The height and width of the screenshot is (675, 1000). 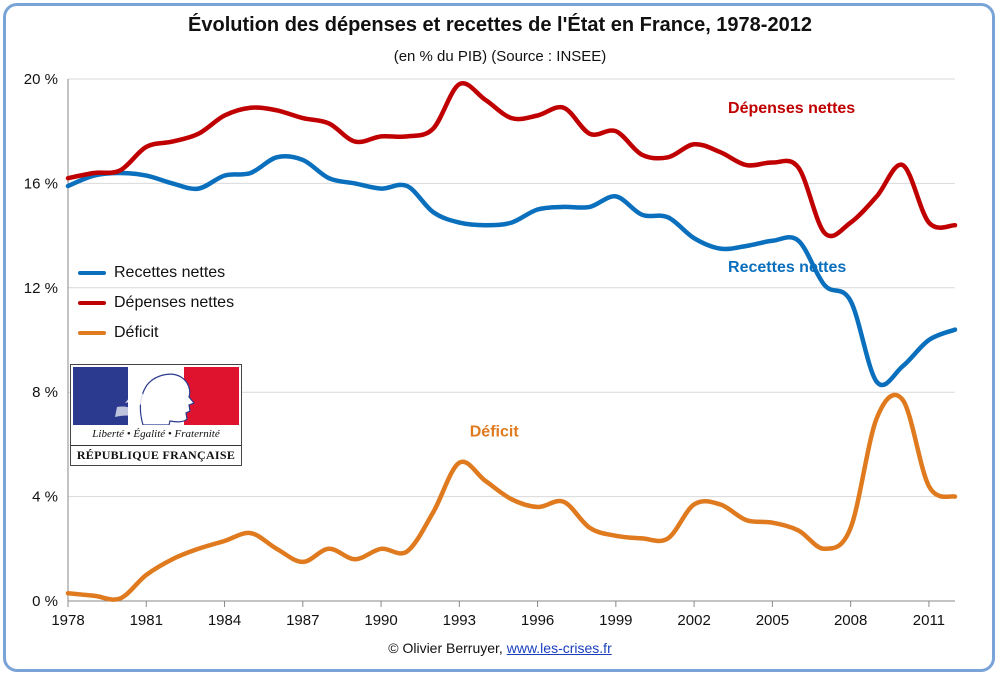 What do you see at coordinates (500, 56) in the screenshot?
I see `chart-subtitle: (en % du PIB) (Source : INSEE)` at bounding box center [500, 56].